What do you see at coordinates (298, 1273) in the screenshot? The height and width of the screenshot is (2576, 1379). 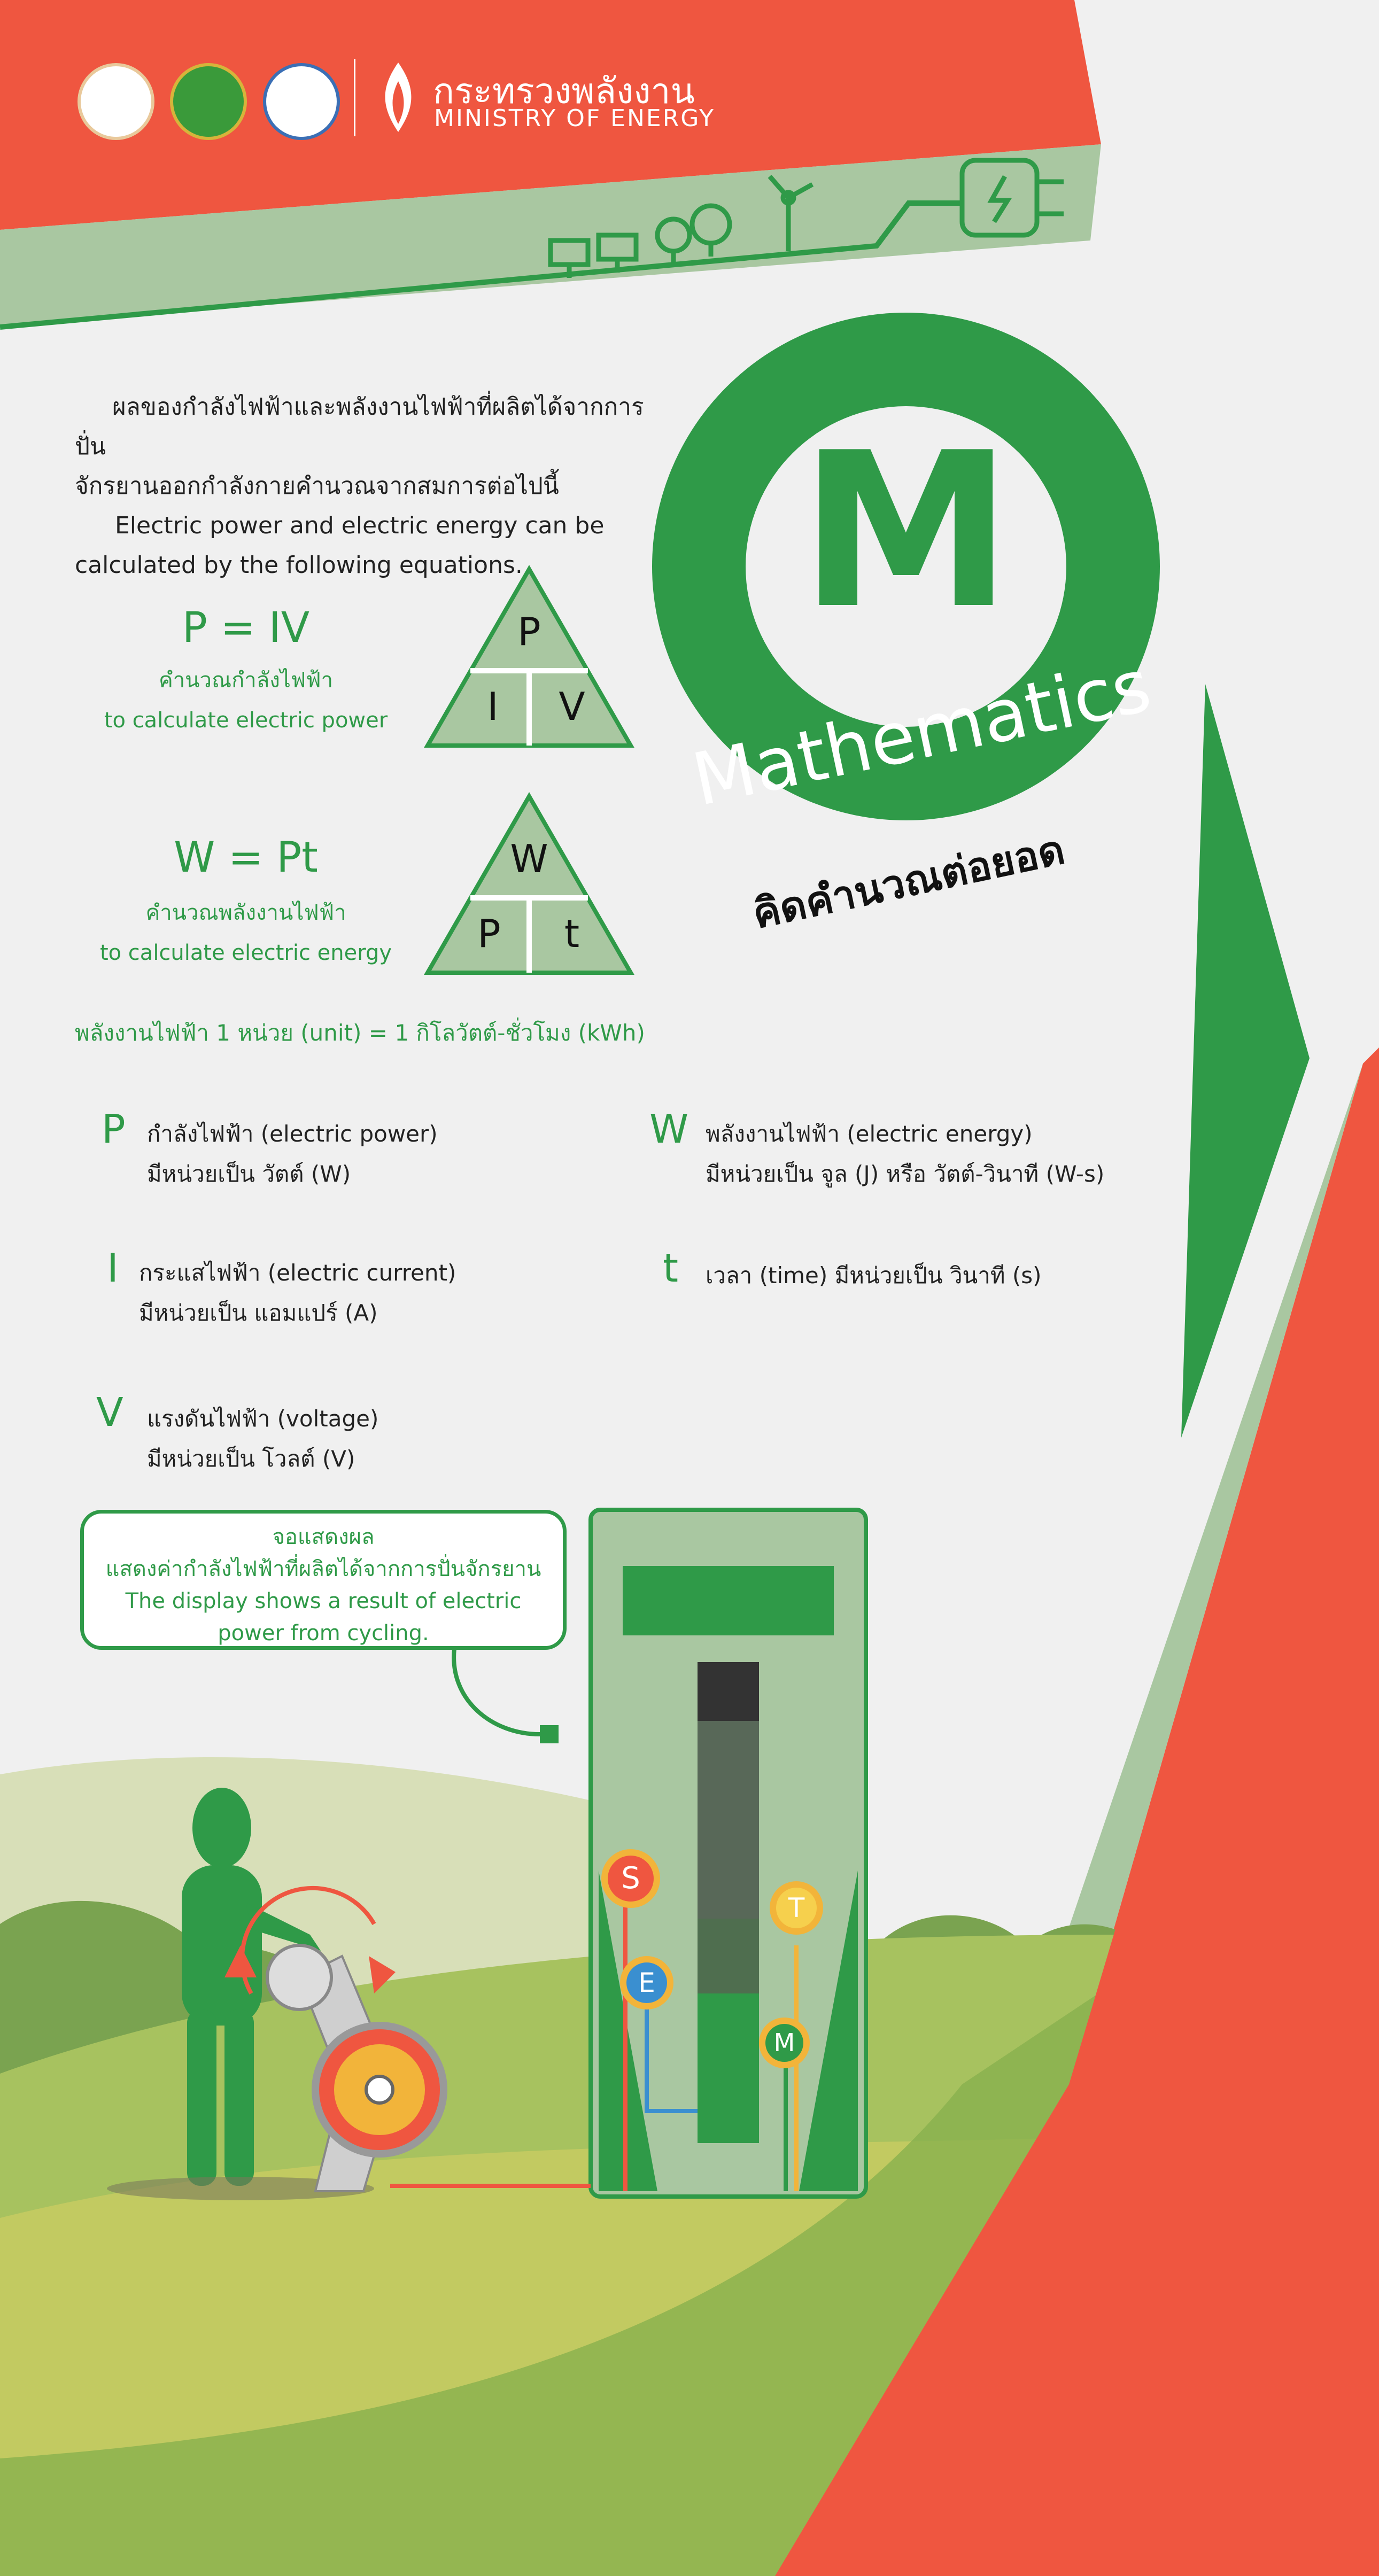 I see `def-I-line1: กระแสไฟฟ้า (electric current)` at bounding box center [298, 1273].